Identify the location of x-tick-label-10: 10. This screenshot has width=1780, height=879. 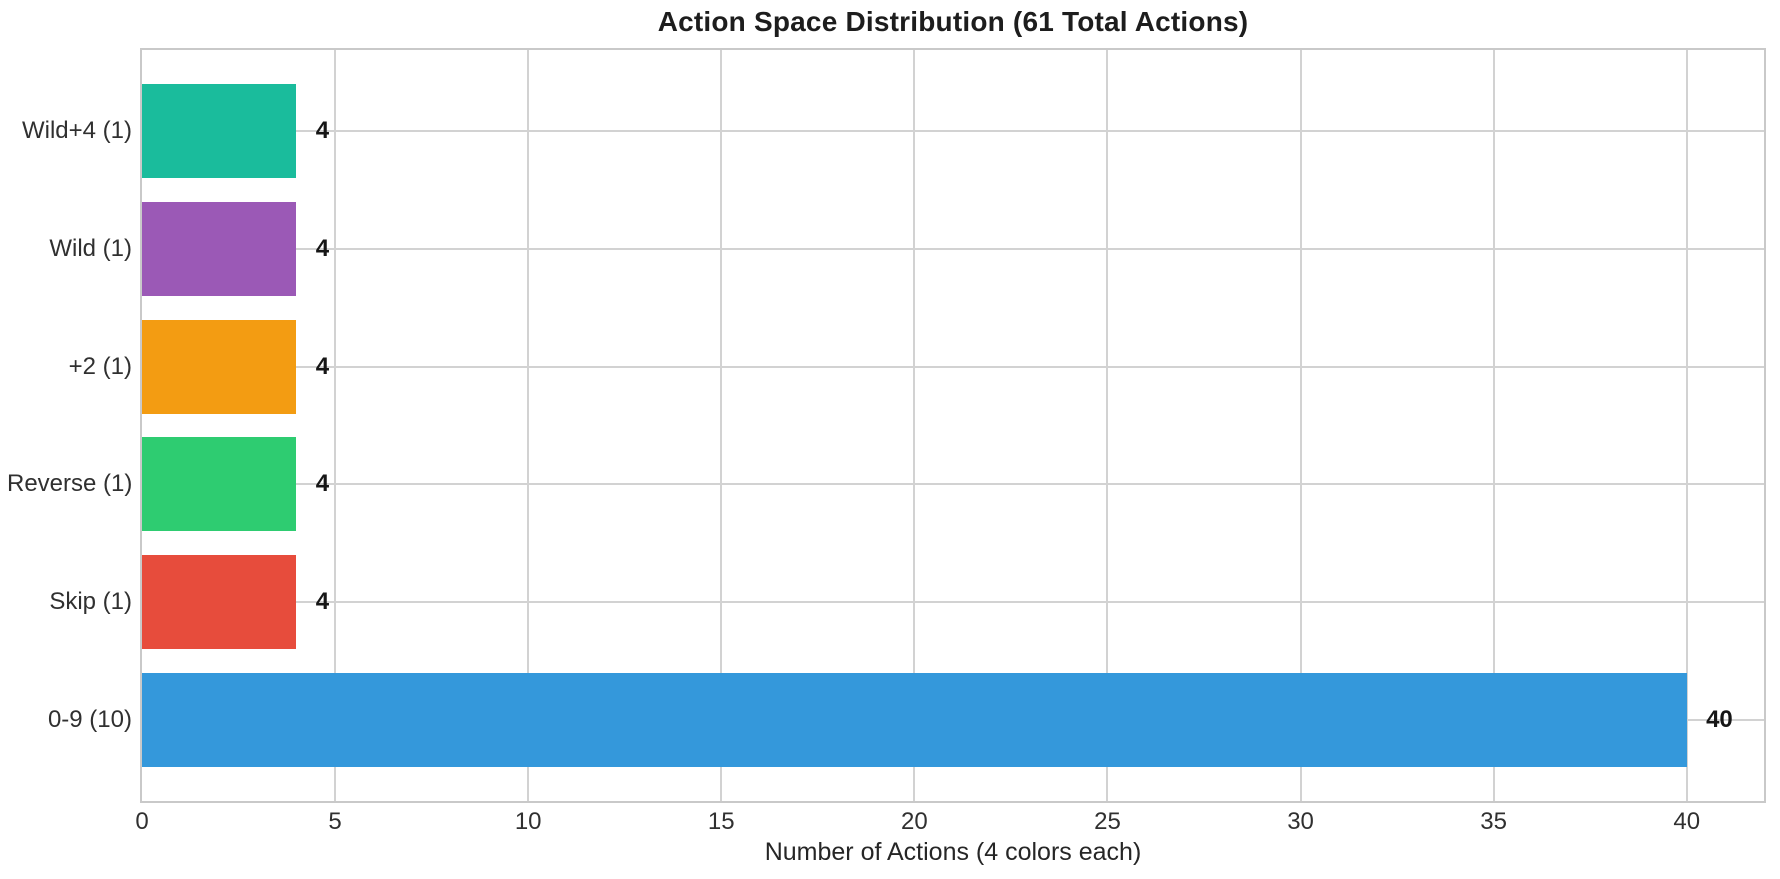
(528, 821).